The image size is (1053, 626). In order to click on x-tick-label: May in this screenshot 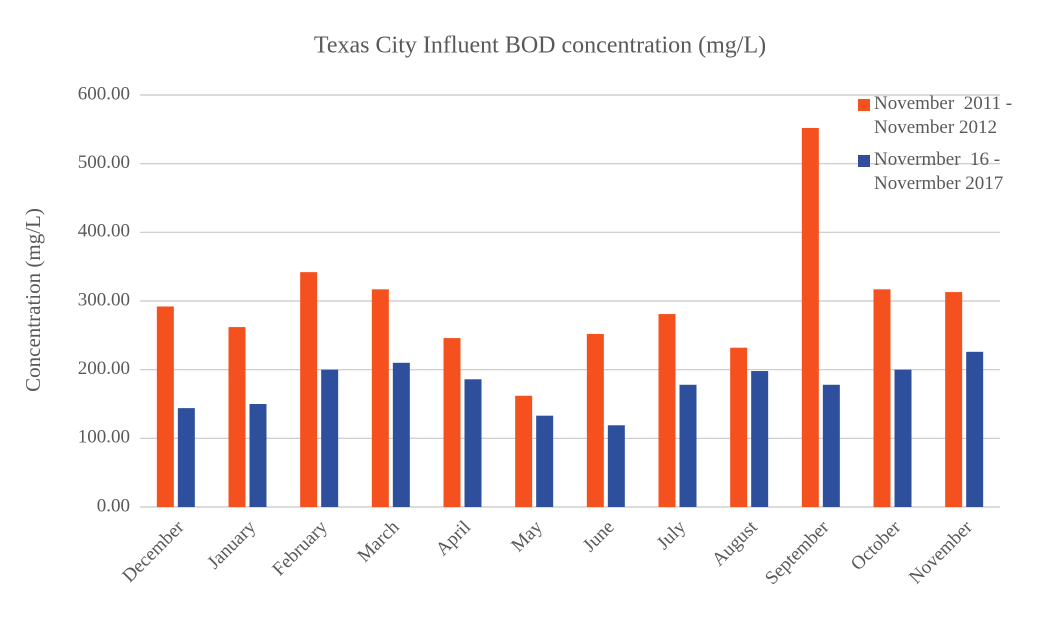, I will do `click(527, 536)`.